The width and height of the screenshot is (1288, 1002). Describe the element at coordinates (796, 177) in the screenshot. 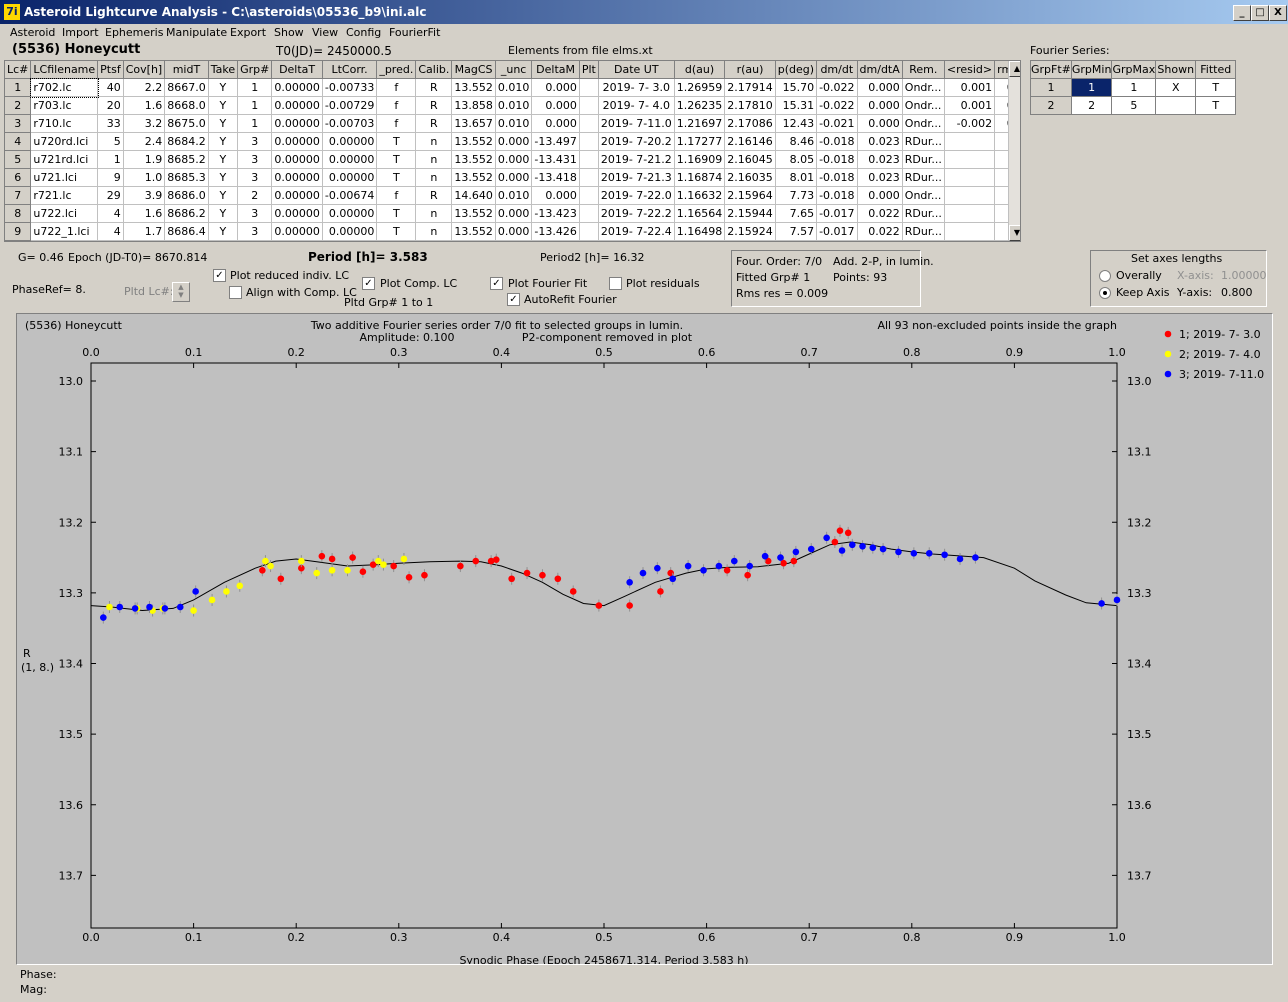

I see `table-cell: 8.01` at that location.